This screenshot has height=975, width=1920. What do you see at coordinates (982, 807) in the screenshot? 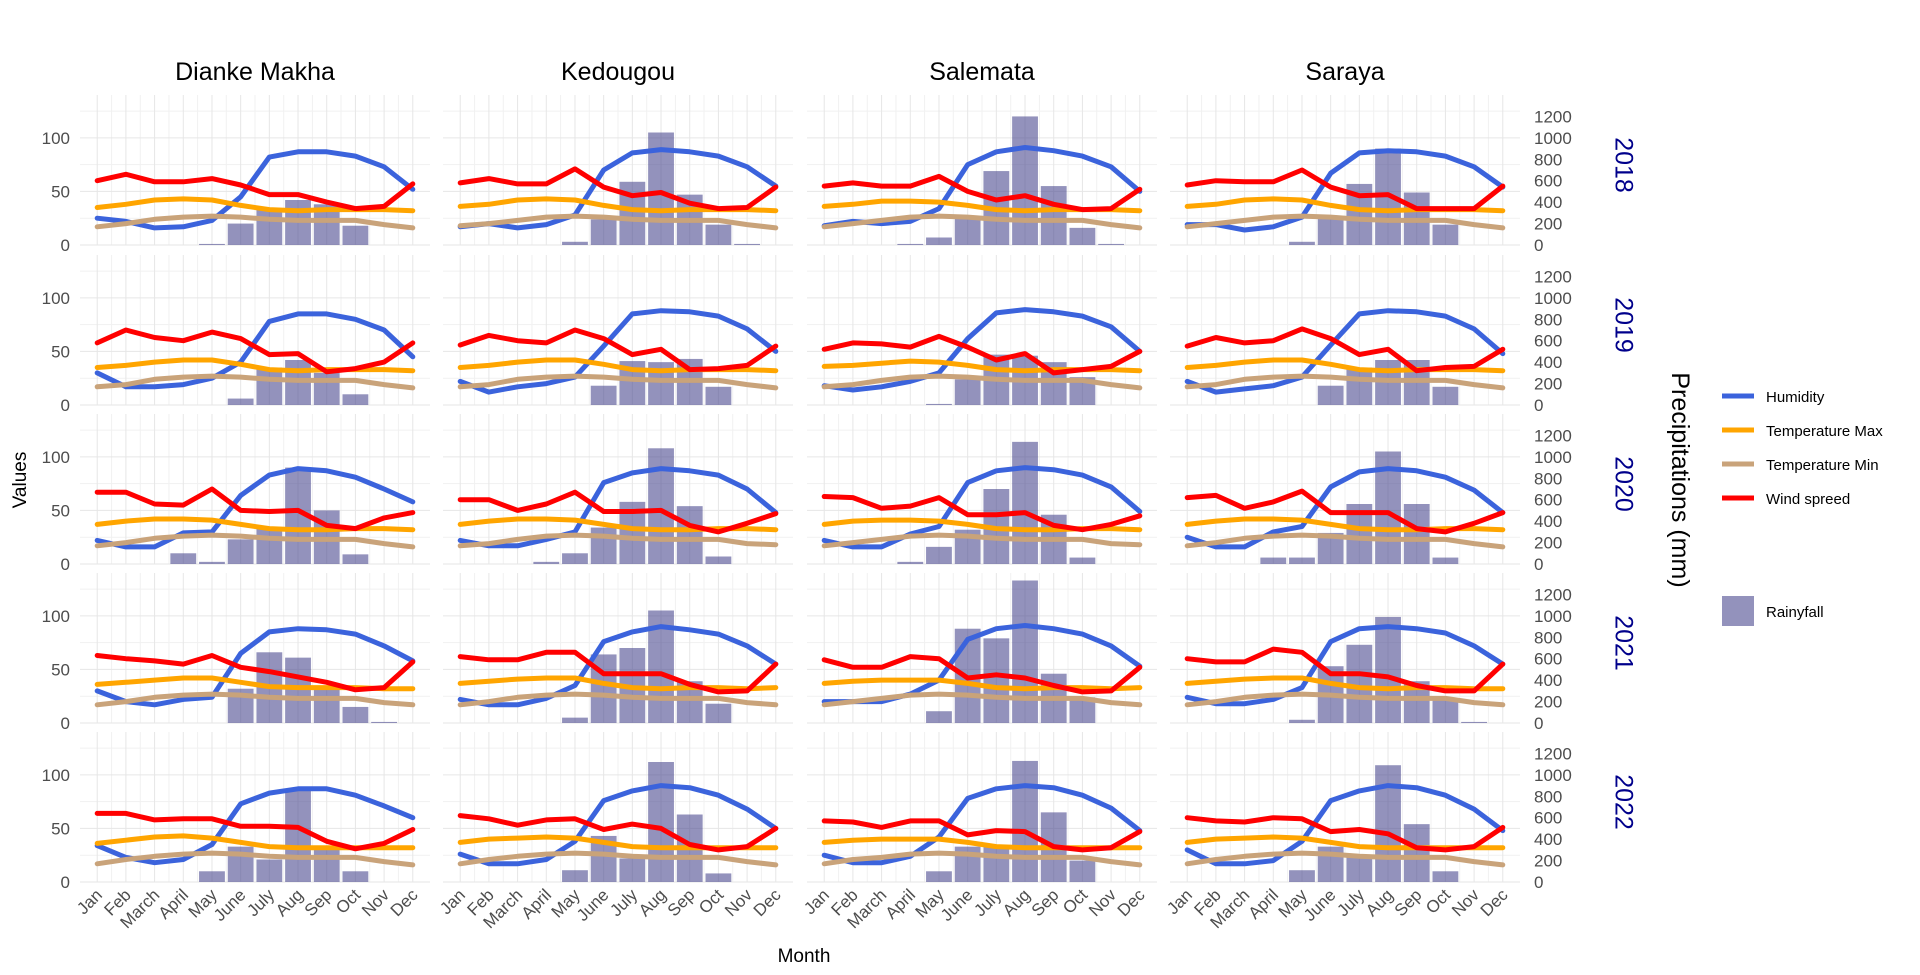
I see `panel-salemata-2022` at bounding box center [982, 807].